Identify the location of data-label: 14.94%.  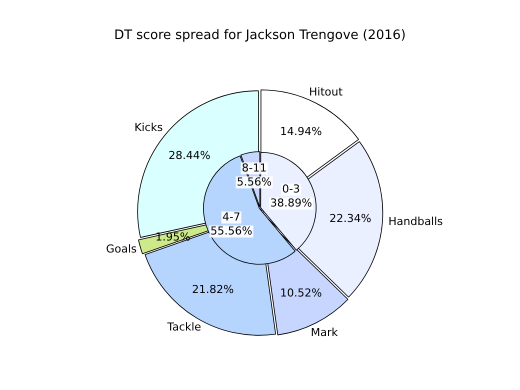
(301, 131).